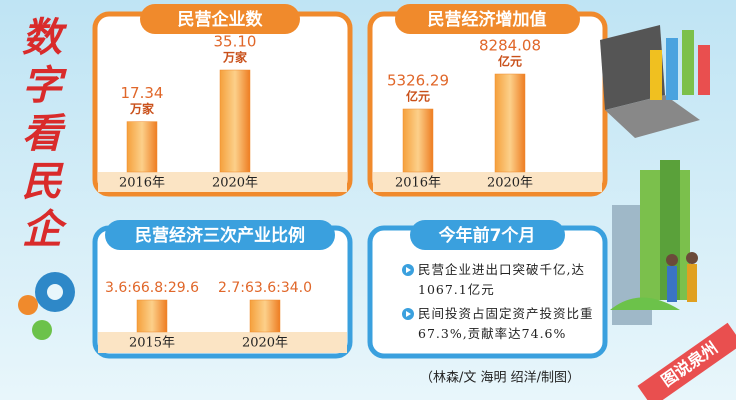 This screenshot has height=400, width=736. Describe the element at coordinates (46, 306) in the screenshot. I see `gears-decoration` at that location.